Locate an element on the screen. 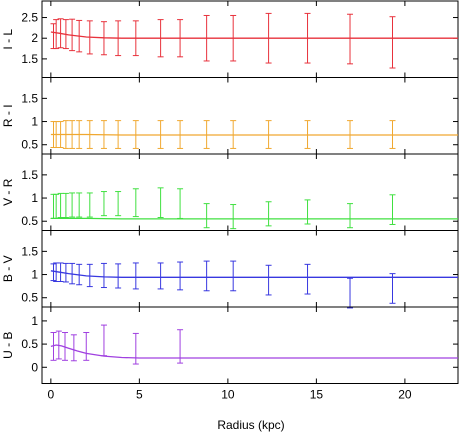  y-tick-label: 0 is located at coordinates (34, 367).